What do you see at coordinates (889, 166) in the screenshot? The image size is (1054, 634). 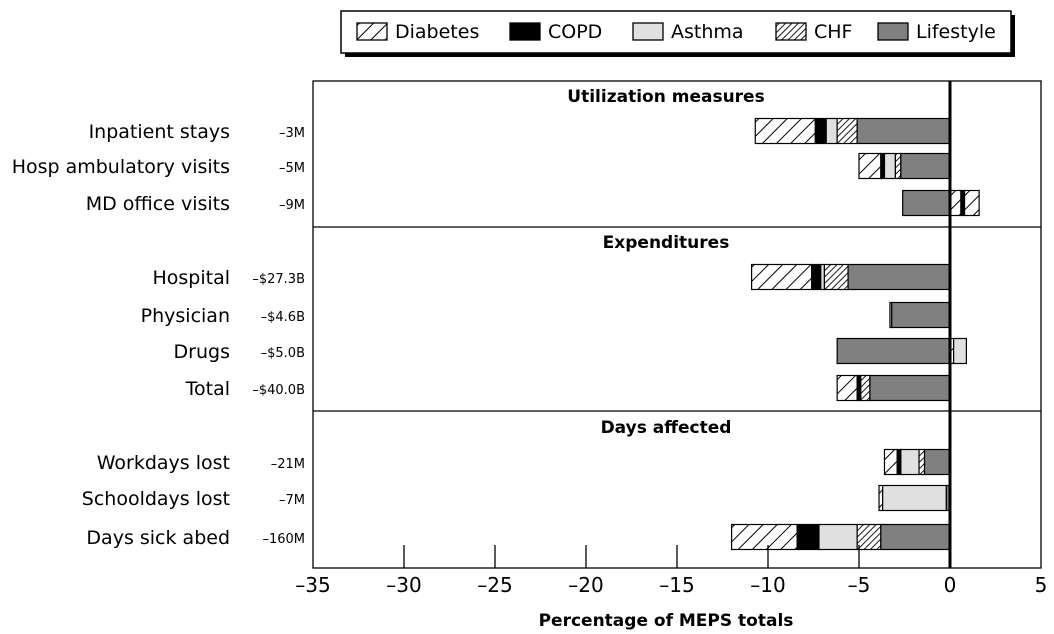 I see `bar-segment-hosp-ambulatory-visits-asthma` at bounding box center [889, 166].